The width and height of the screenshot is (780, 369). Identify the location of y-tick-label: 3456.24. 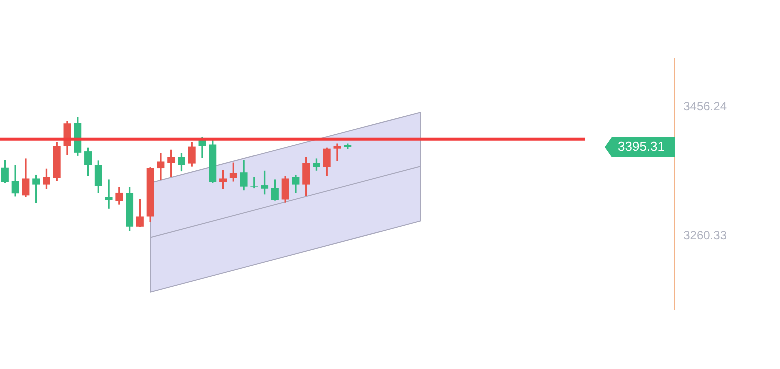
(706, 107).